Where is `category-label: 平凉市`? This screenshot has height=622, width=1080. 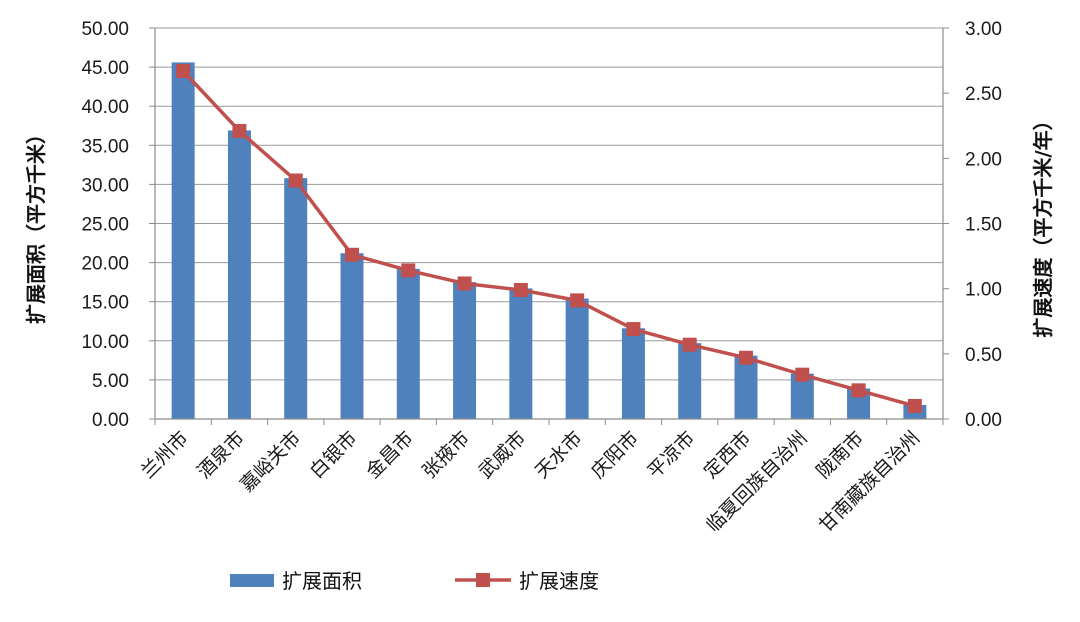 category-label: 平凉市 is located at coordinates (671, 455).